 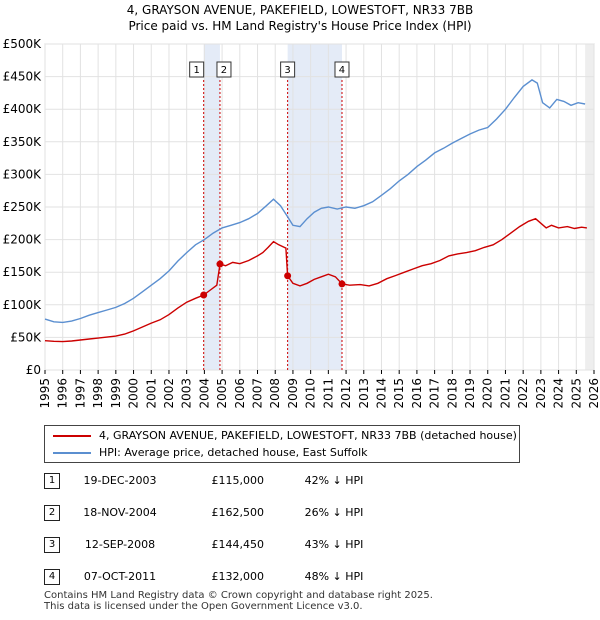 What do you see at coordinates (120, 544) in the screenshot?
I see `sale-date: 12-SEP-2008` at bounding box center [120, 544].